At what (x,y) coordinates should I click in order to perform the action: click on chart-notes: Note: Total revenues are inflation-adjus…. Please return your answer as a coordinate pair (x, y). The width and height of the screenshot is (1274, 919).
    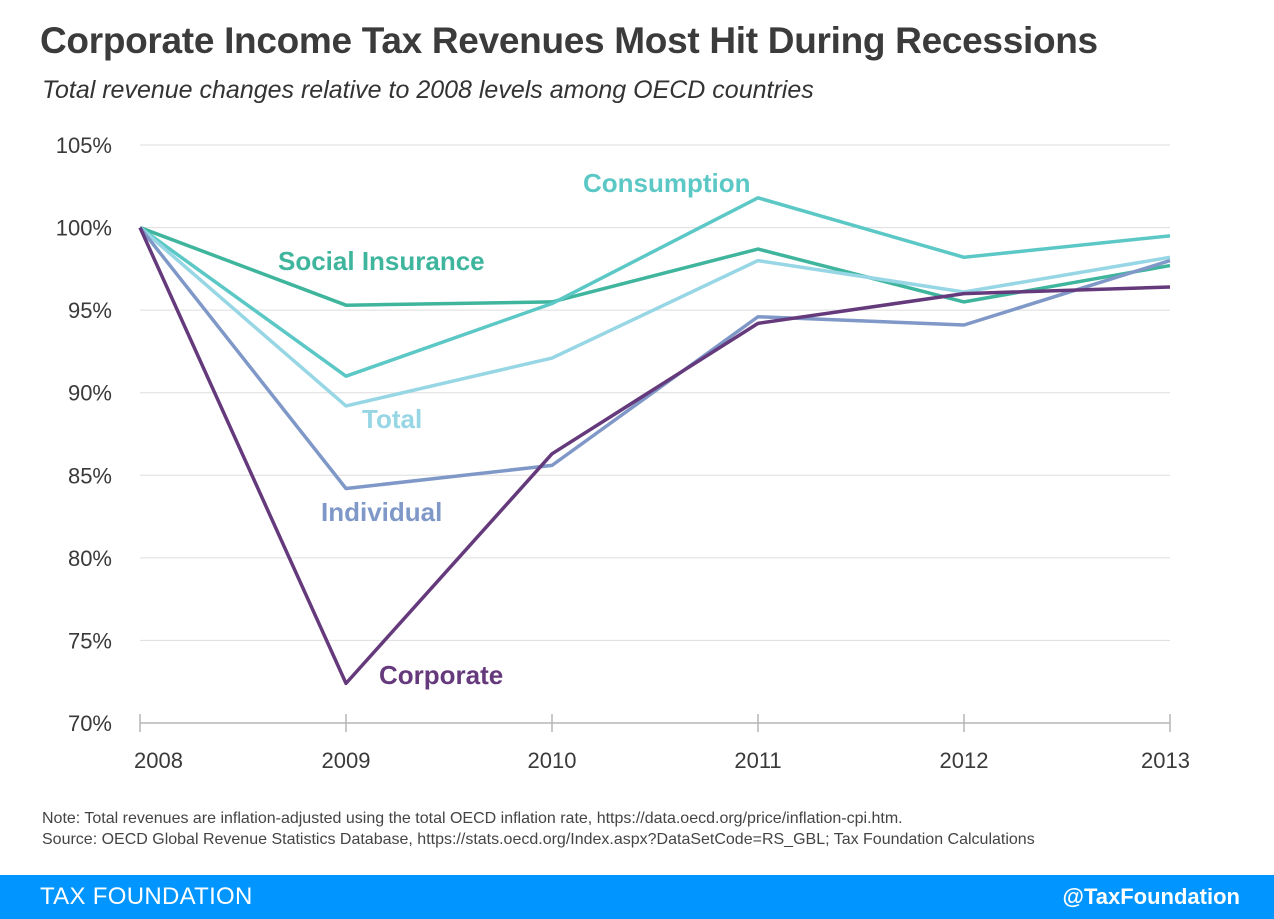
    Looking at the image, I should click on (538, 829).